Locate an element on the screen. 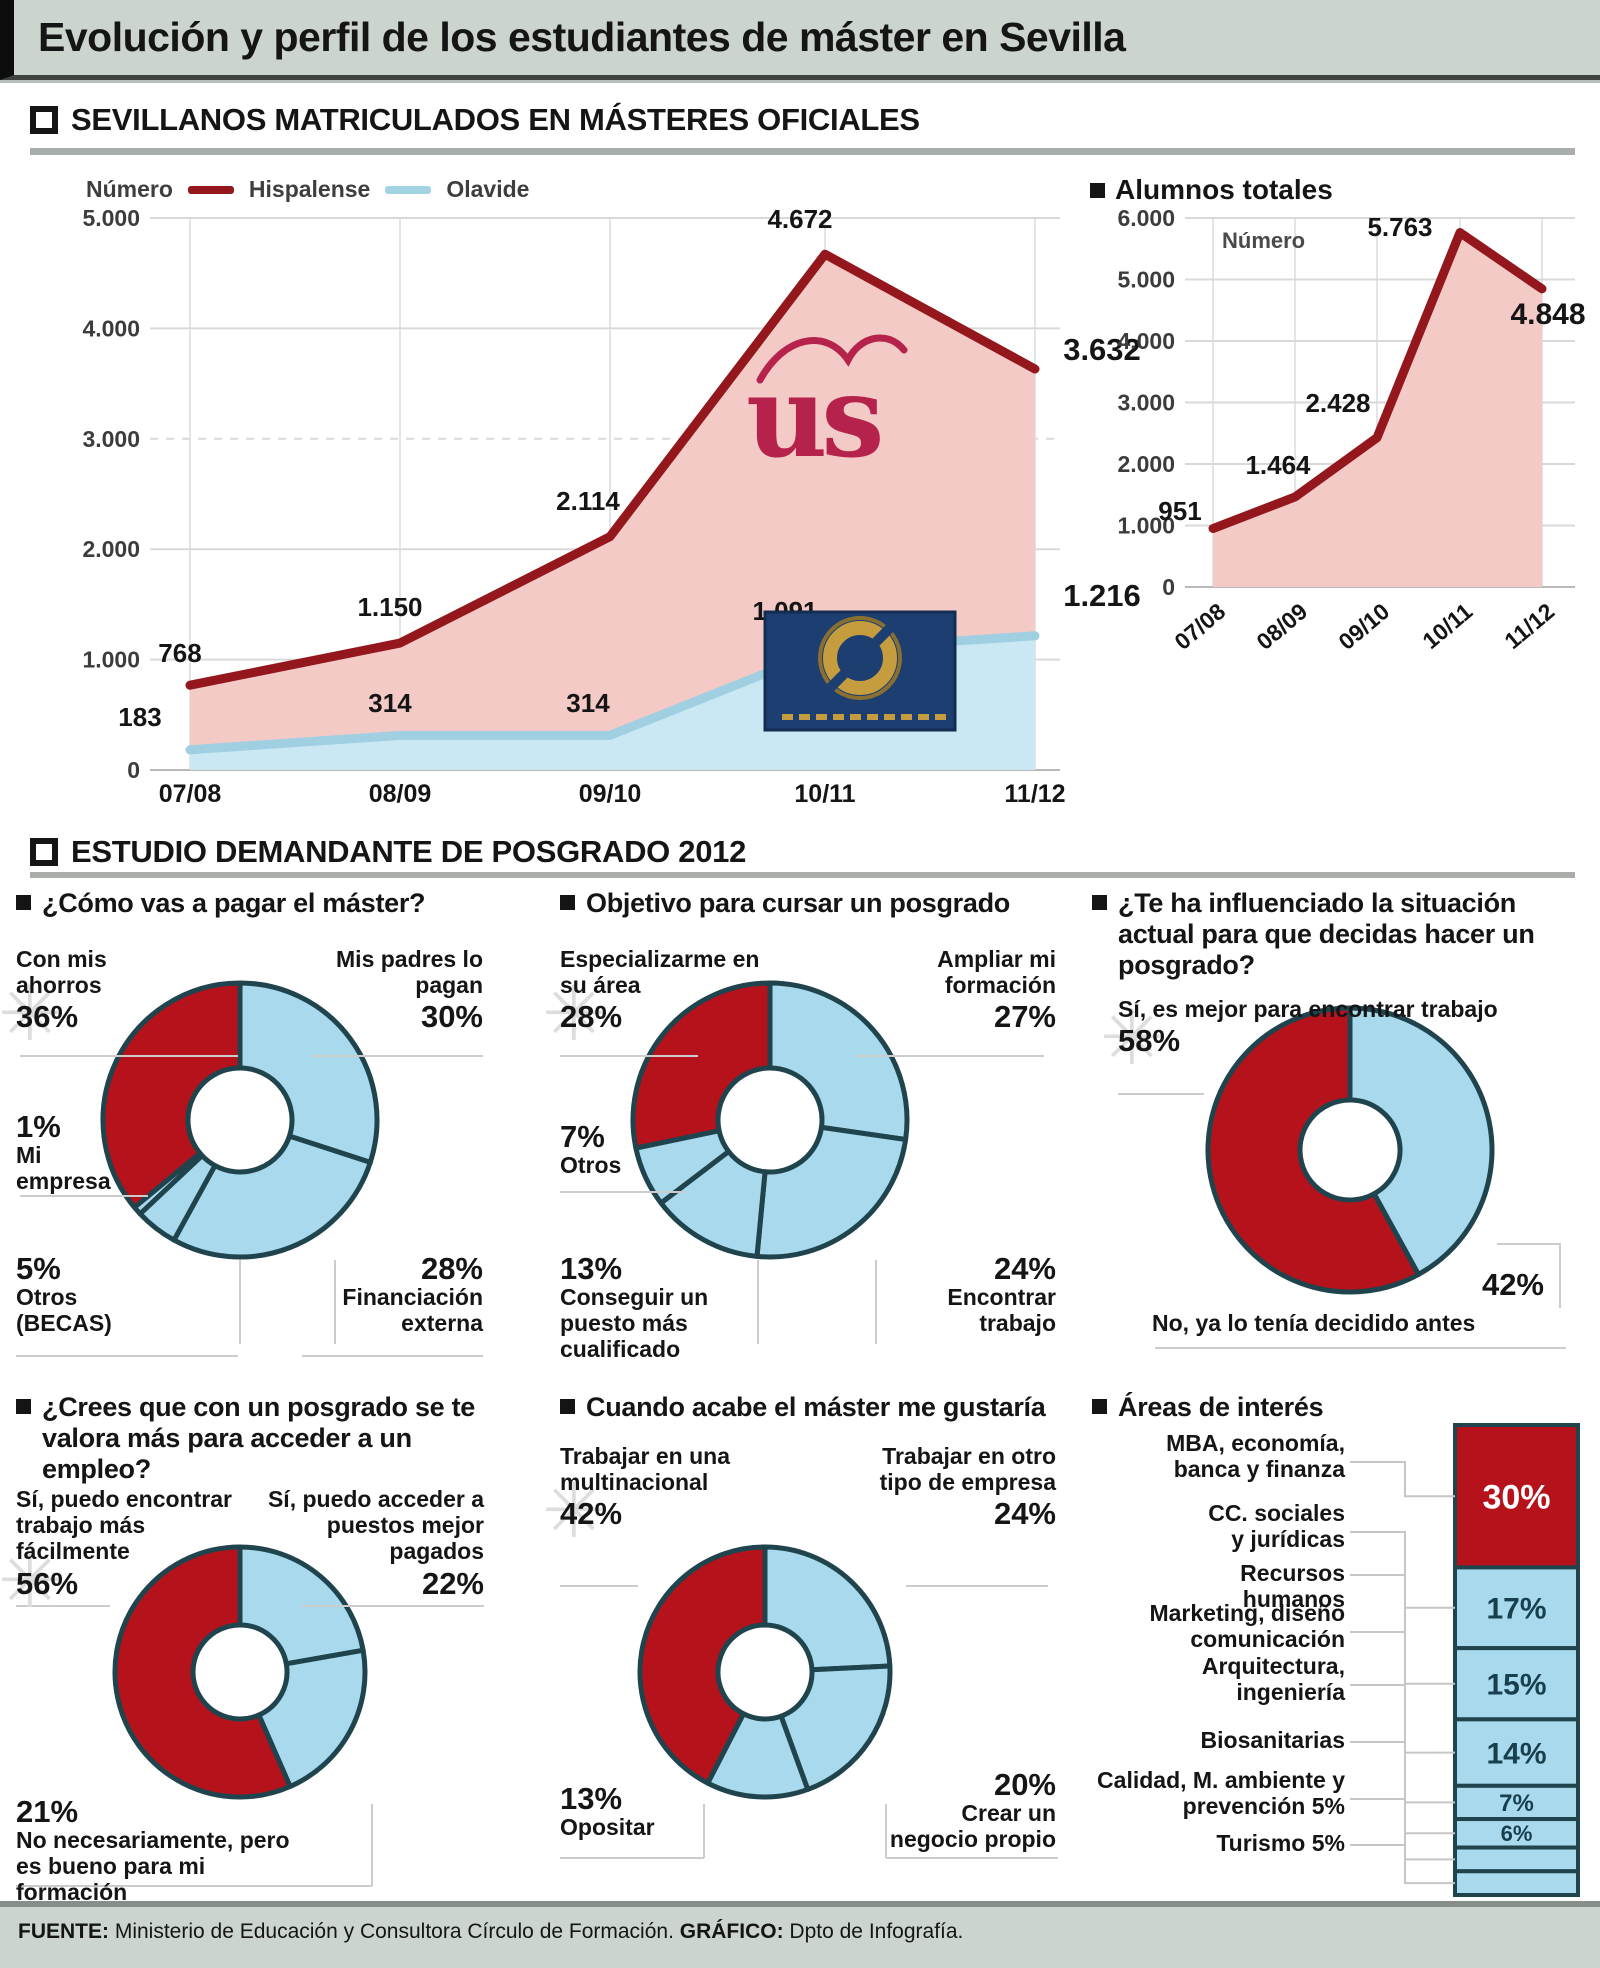 This screenshot has height=1968, width=1600. y-tick-label: 3.000 is located at coordinates (1146, 403).